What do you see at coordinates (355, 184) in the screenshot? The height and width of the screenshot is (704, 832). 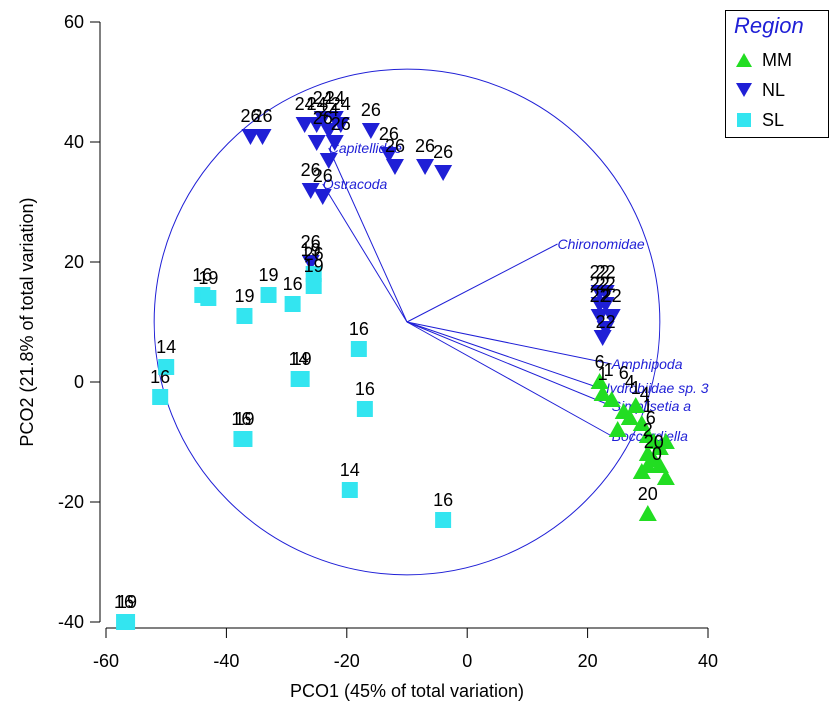 I see `vector-label: Ostracoda` at bounding box center [355, 184].